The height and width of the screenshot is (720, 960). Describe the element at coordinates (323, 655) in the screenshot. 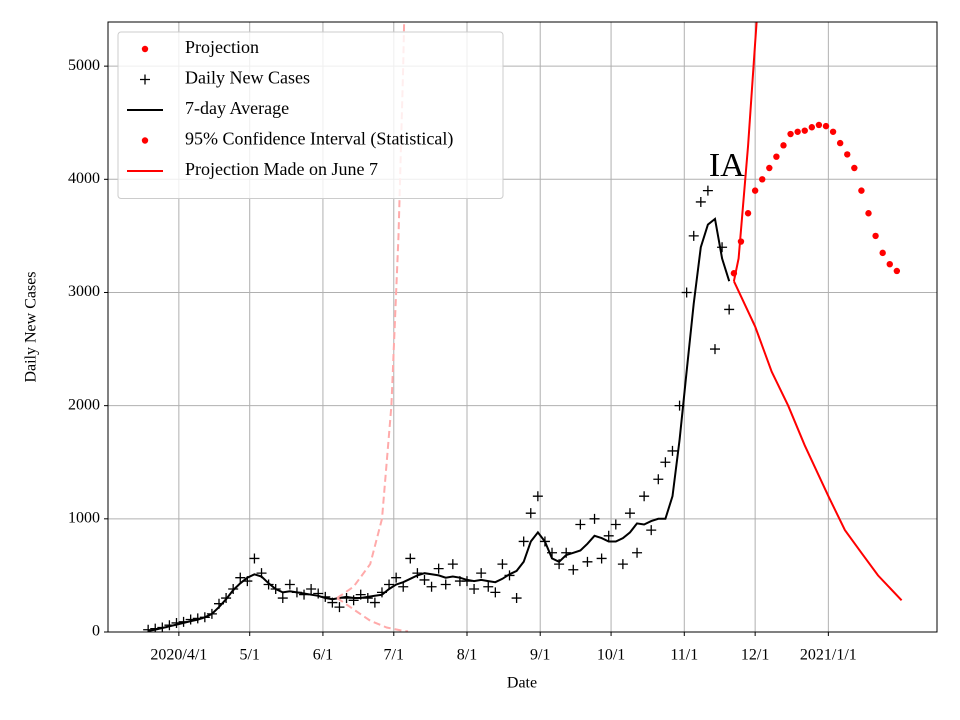

I see `x-tick-label: 6/1` at that location.